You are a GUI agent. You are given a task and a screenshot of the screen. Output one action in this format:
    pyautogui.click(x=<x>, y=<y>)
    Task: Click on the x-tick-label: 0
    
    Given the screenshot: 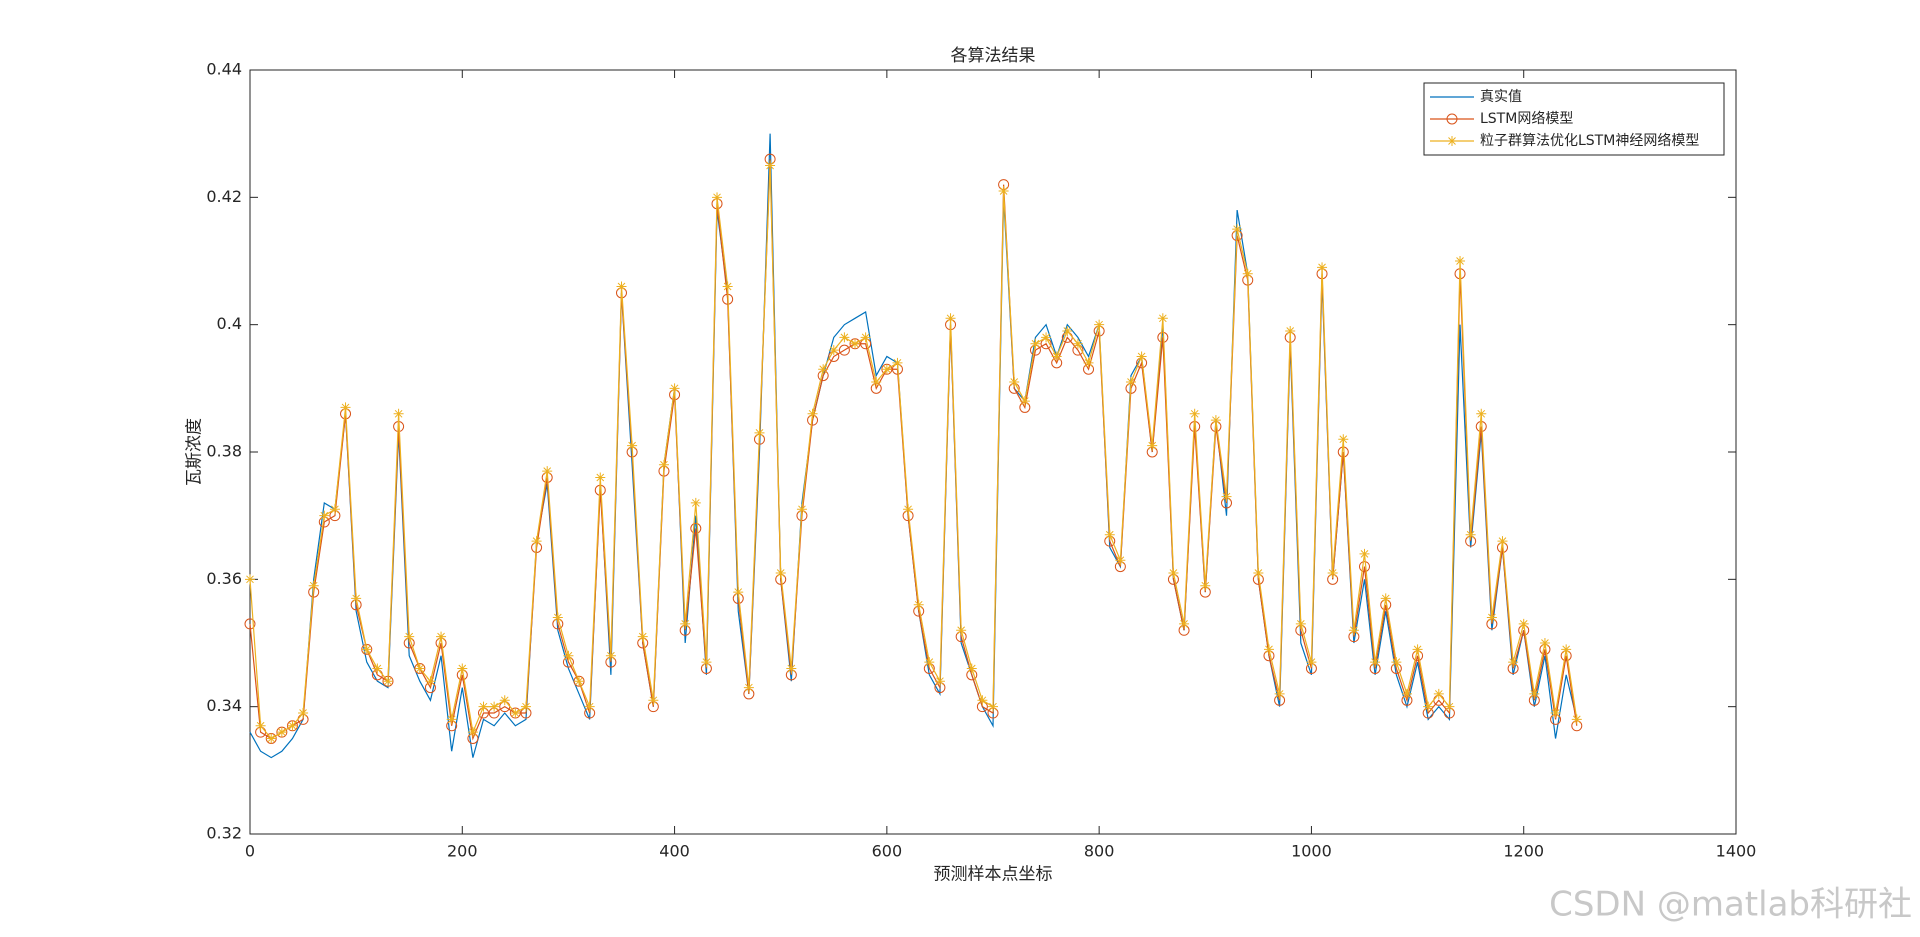 What is the action you would take?
    pyautogui.click(x=250, y=851)
    